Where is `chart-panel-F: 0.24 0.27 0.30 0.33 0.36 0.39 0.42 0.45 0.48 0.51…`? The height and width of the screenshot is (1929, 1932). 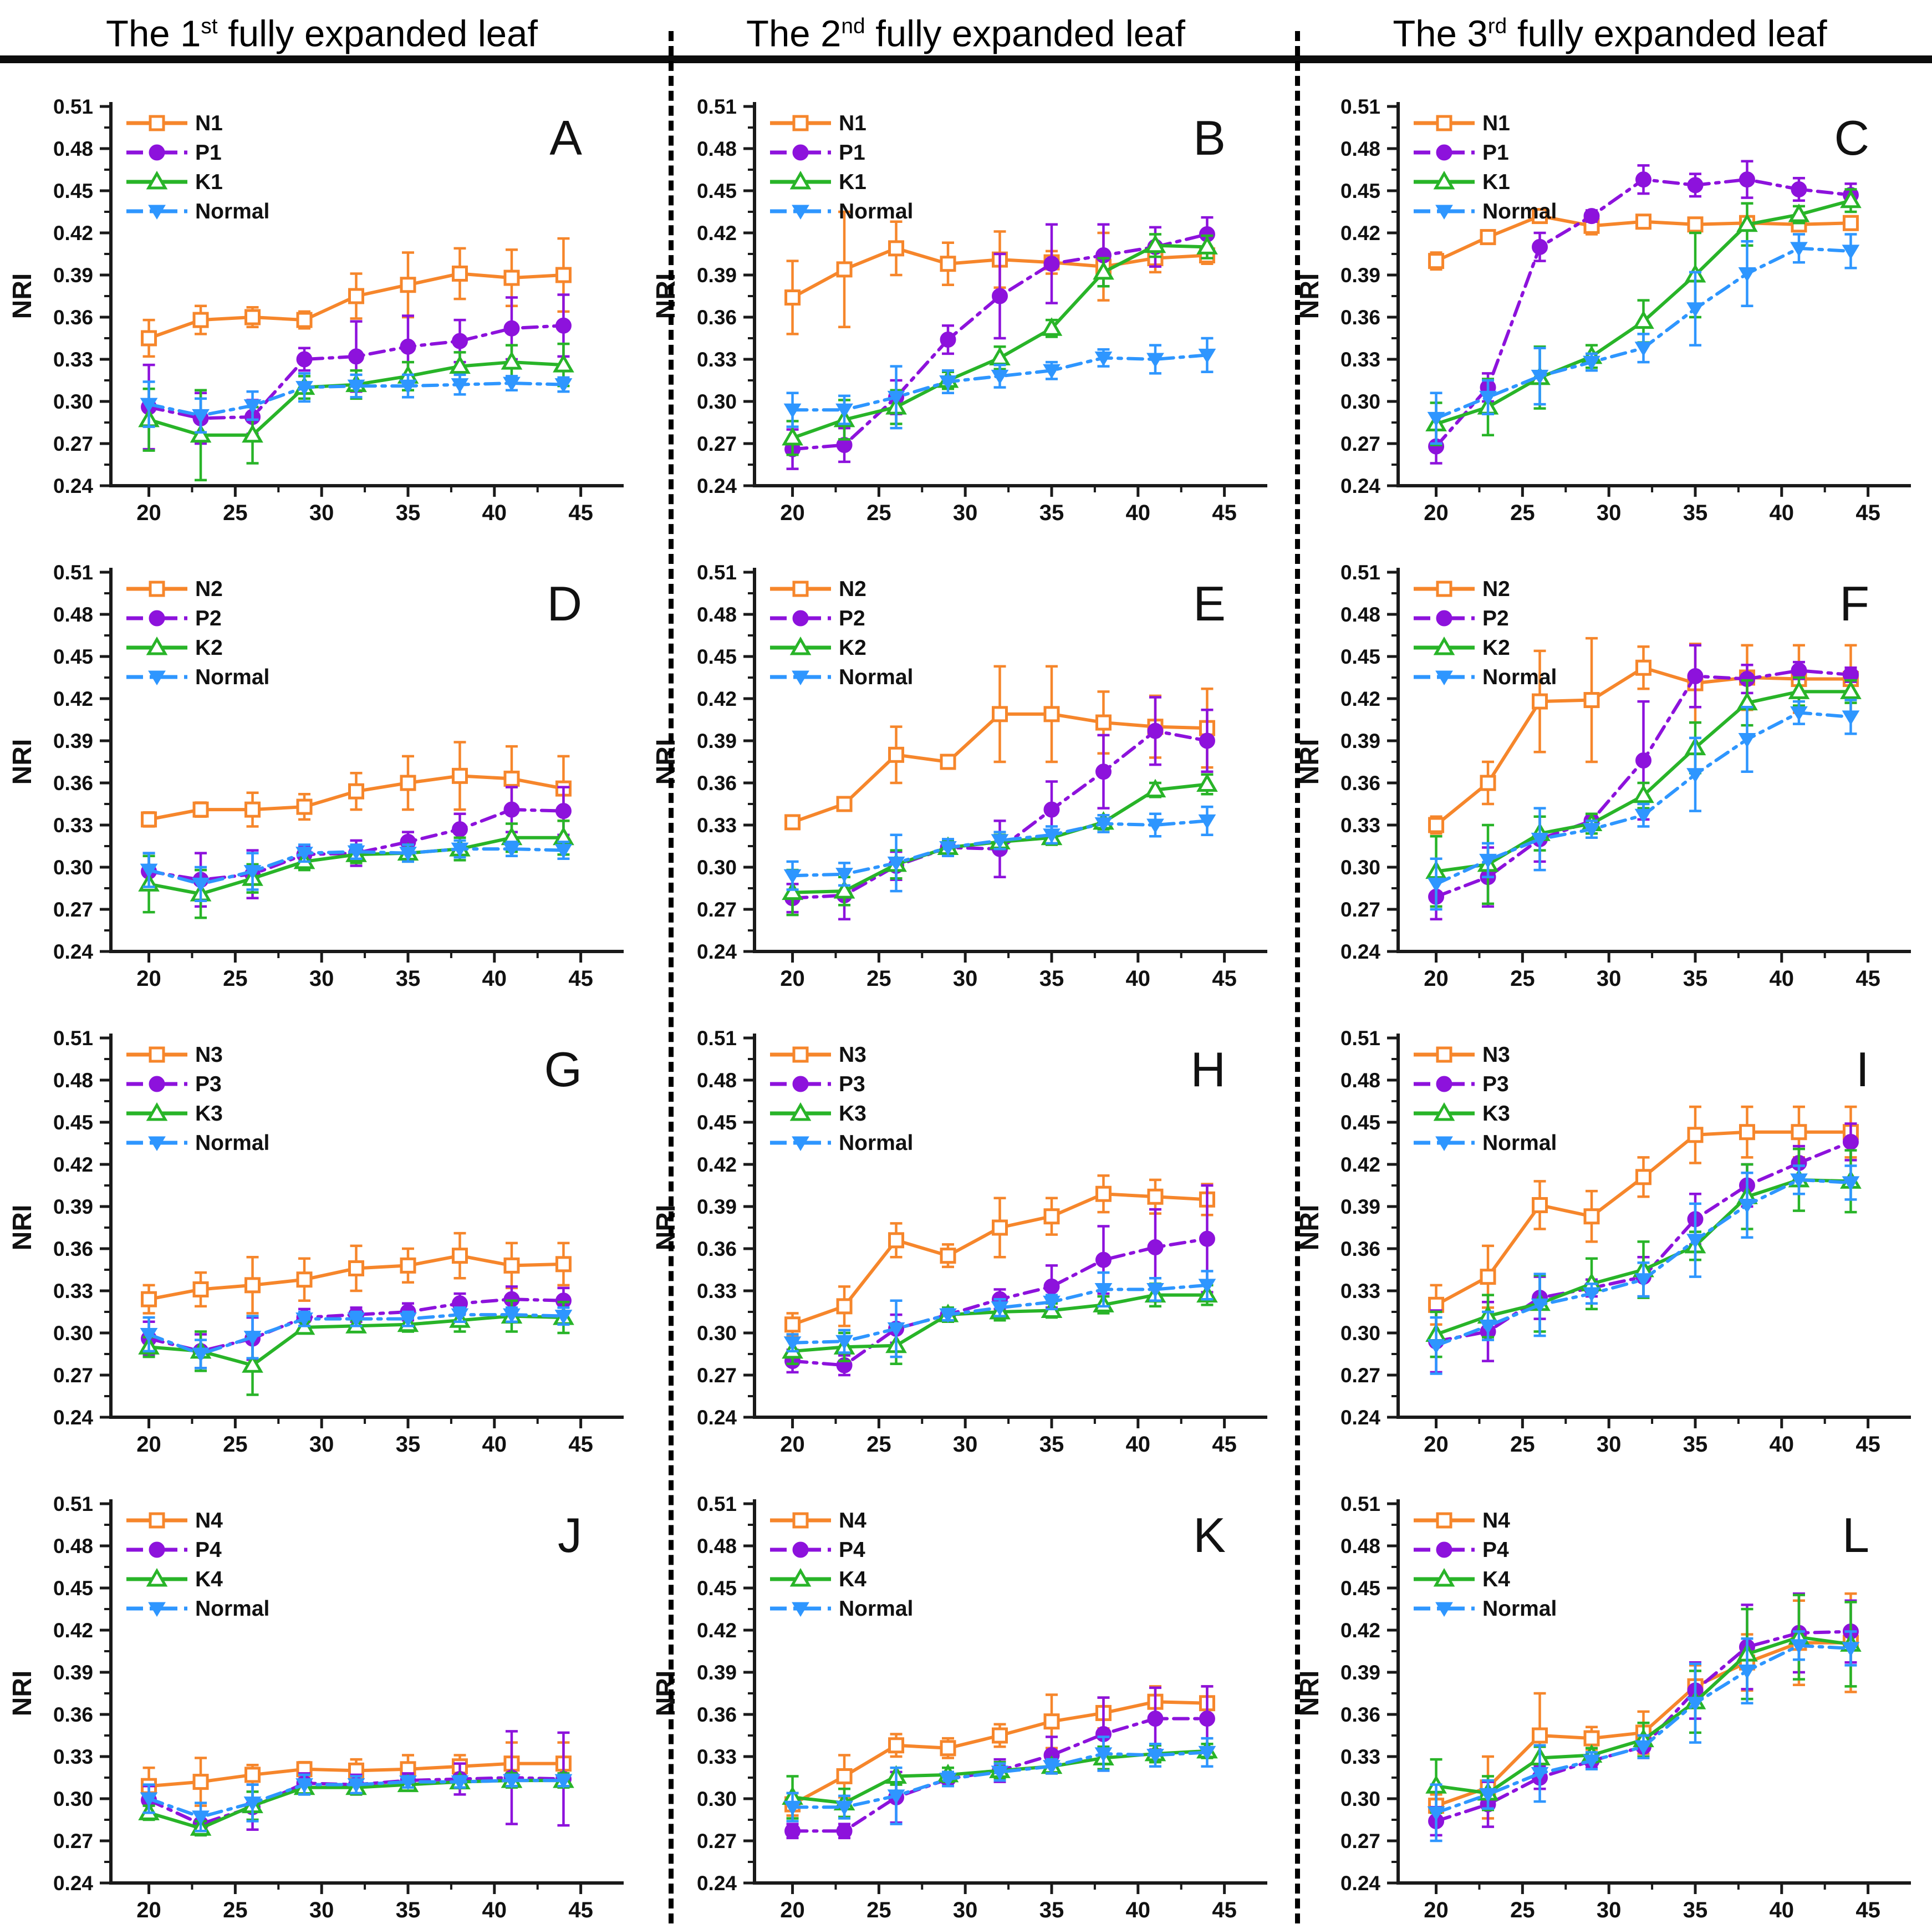
chart-panel-F: 0.24 0.27 0.30 0.33 0.36 0.39 0.42 0.45 0.48 0.51… is located at coordinates (1609, 779).